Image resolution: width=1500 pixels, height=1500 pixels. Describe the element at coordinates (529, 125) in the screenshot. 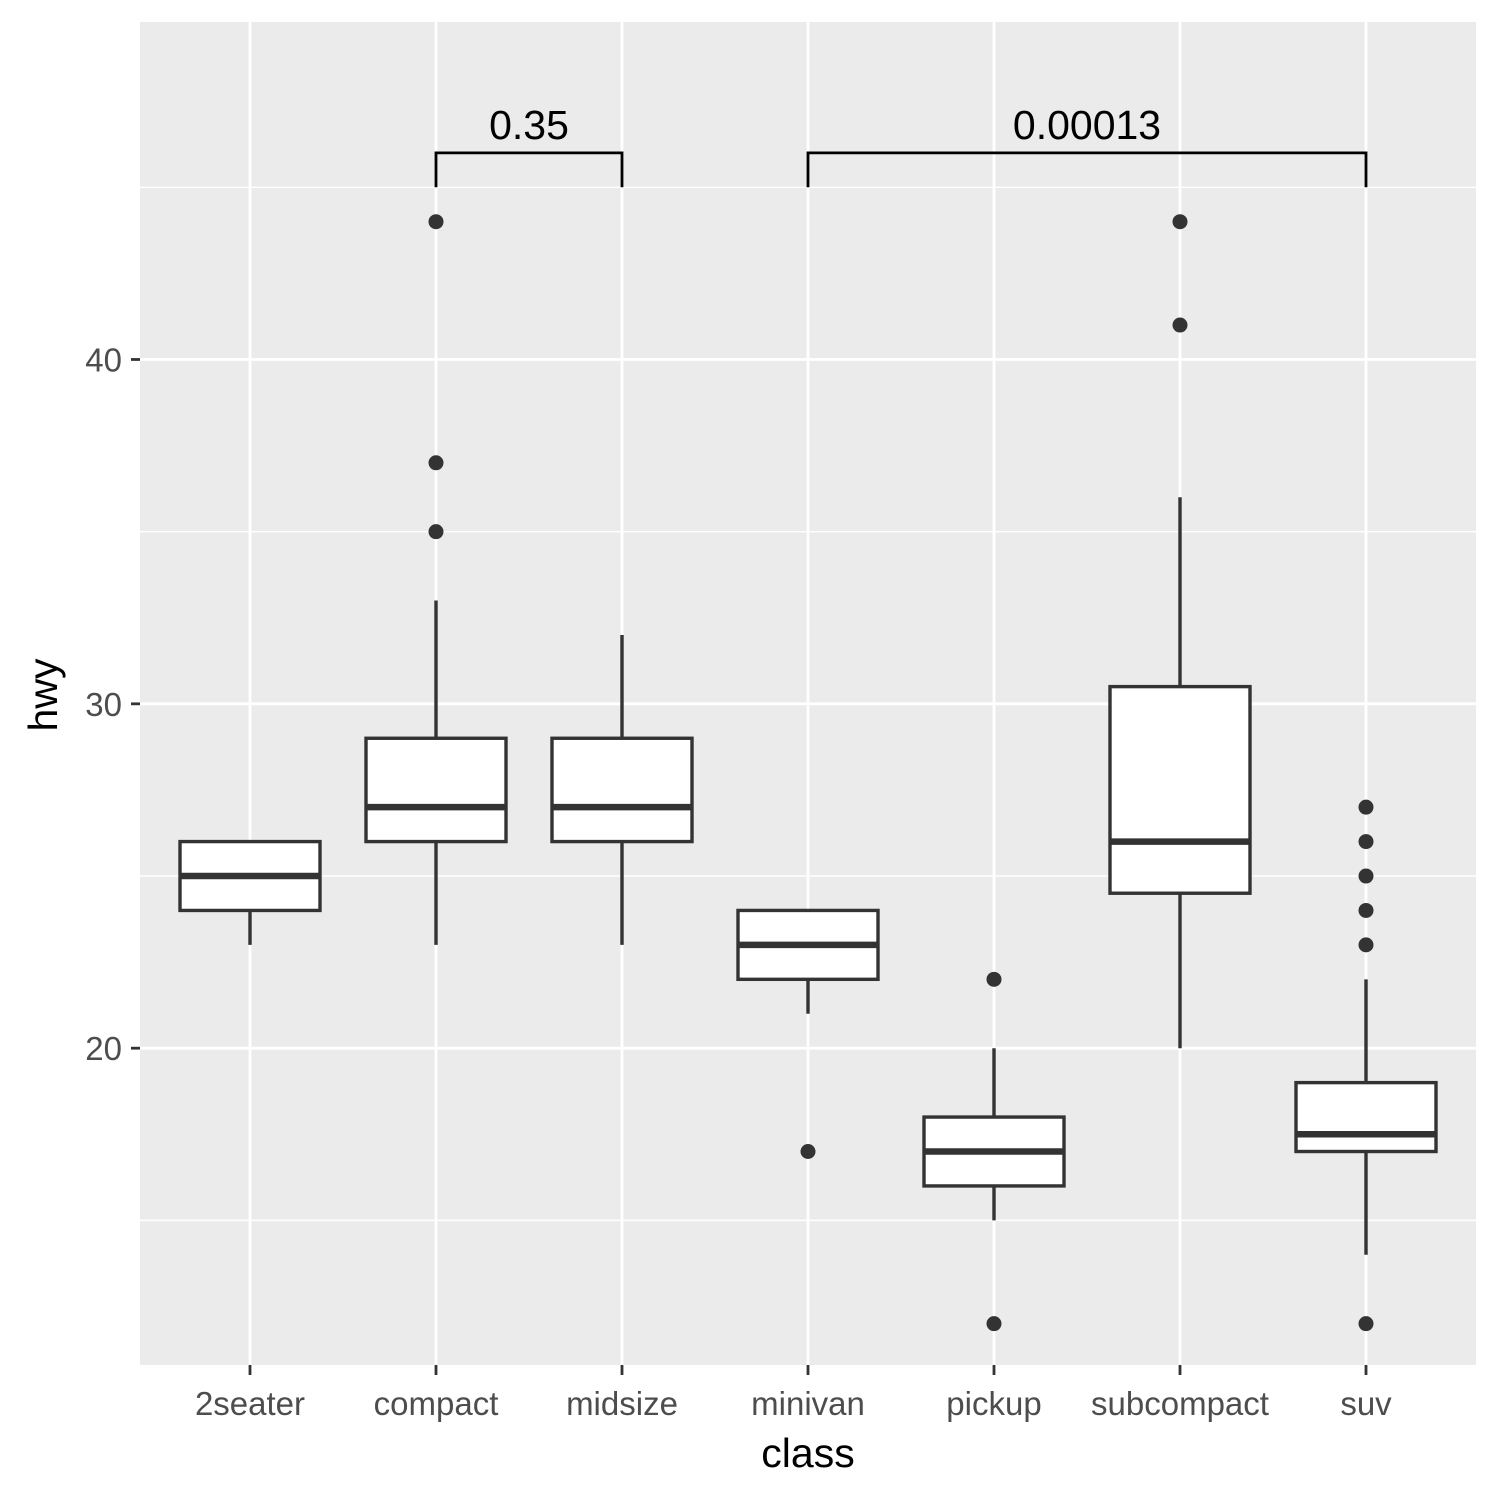

I see `p-value-label: 0.35` at that location.